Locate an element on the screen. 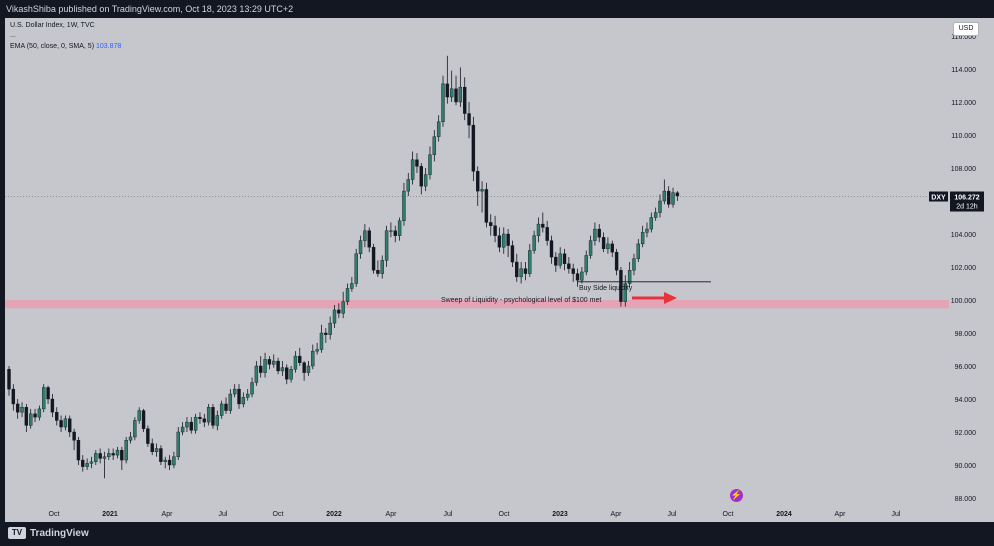 The image size is (994, 546). lightning-event-icon: ⚡ is located at coordinates (736, 495).